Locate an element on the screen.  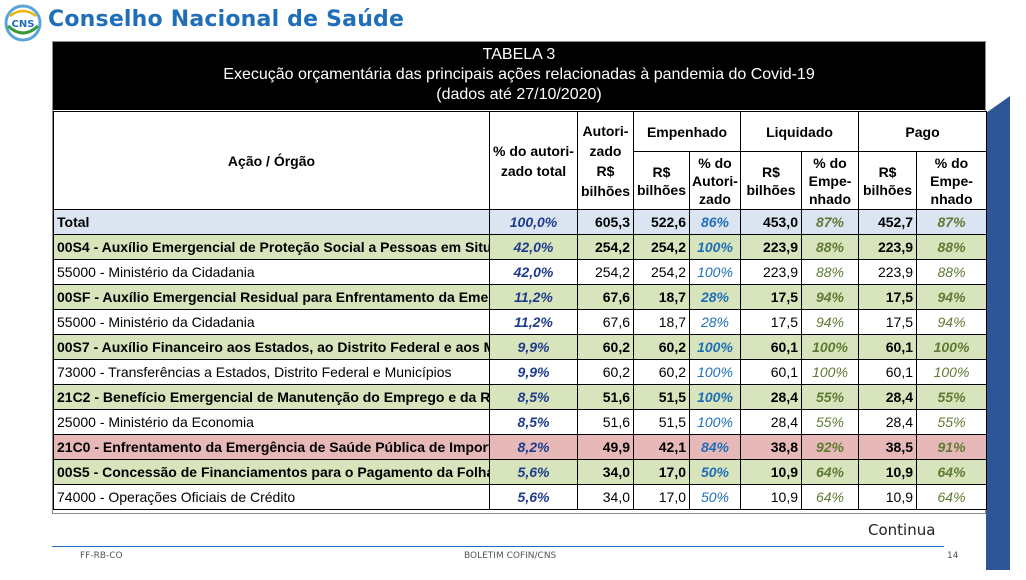
row-name: 74000 - Operações Oficiais de Crédito is located at coordinates (271, 497).